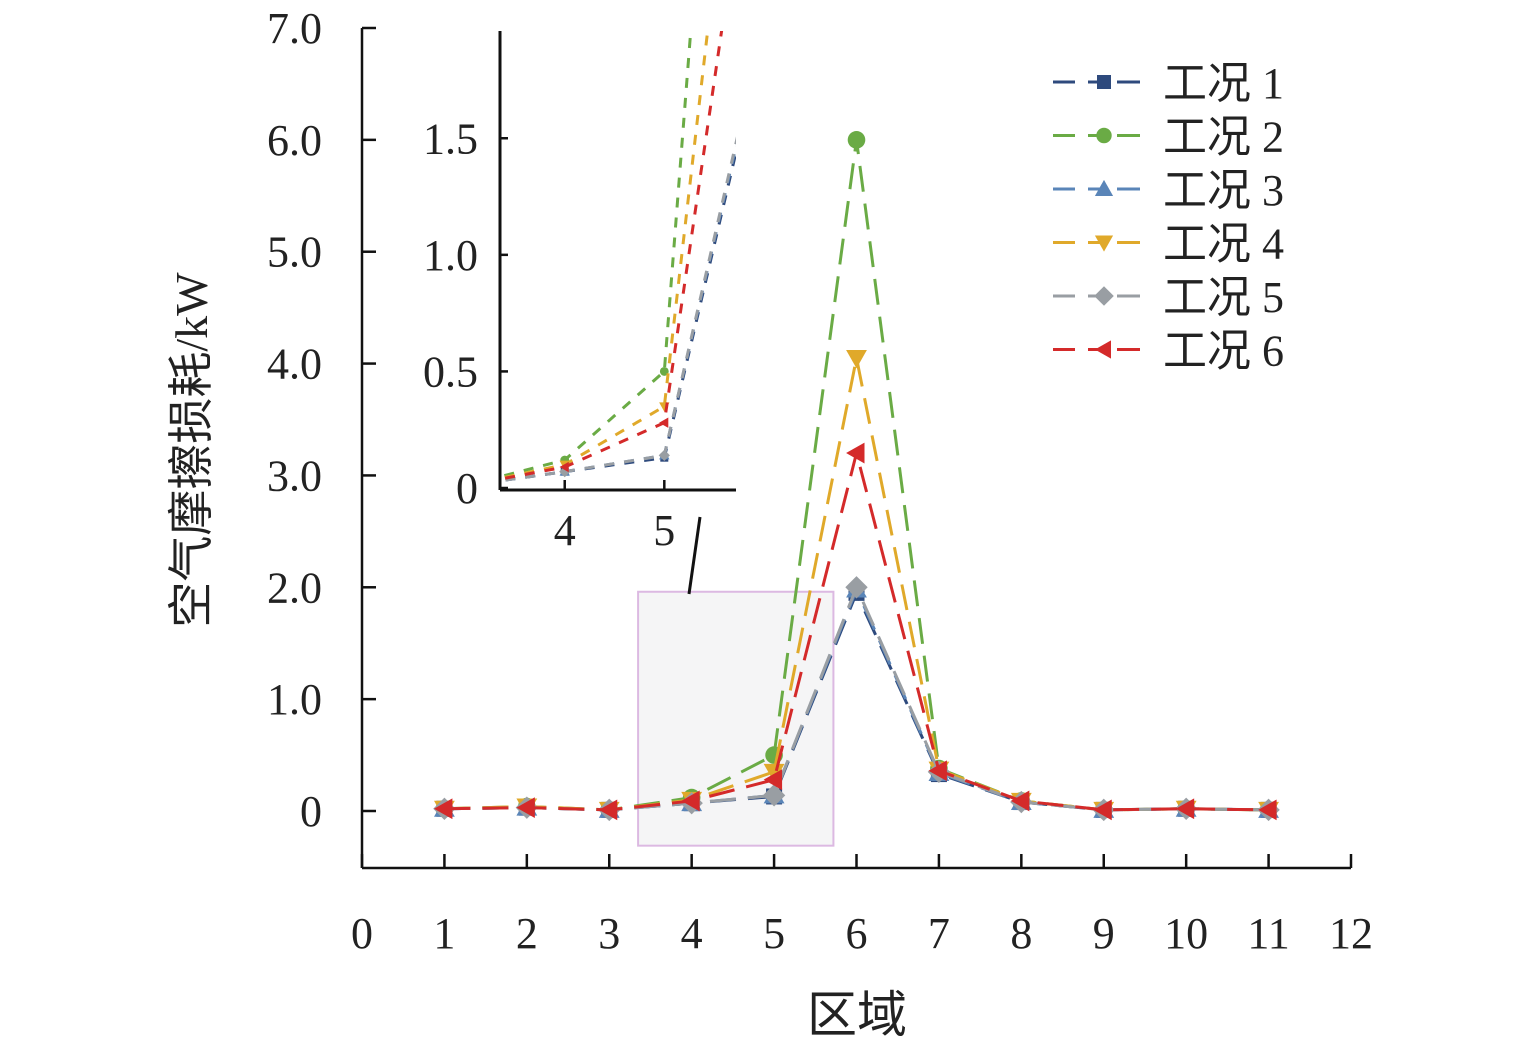  Describe the element at coordinates (450, 371) in the screenshot. I see `inset-y-tick-label: 0.5` at that location.